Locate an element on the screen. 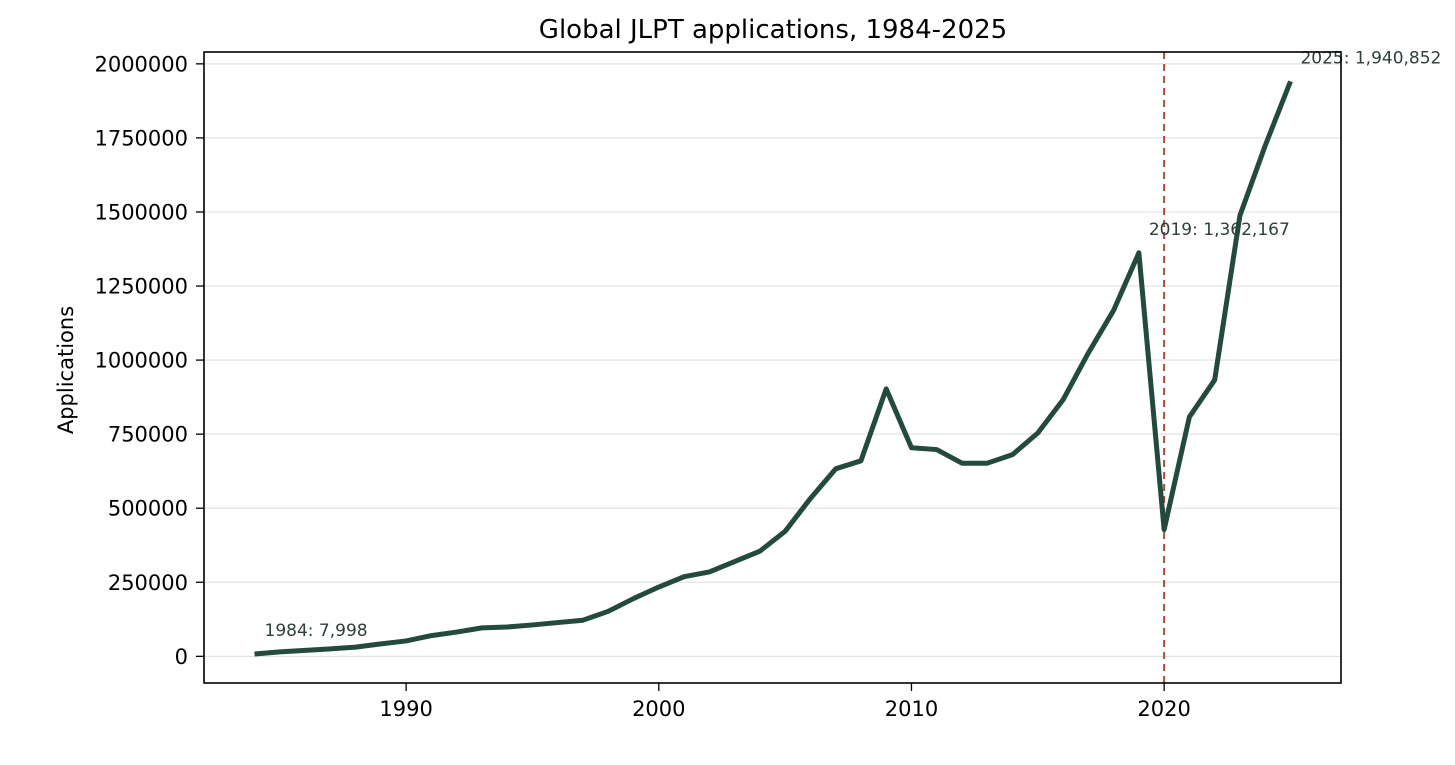  data-annotation: 2019: 1,362,167 is located at coordinates (1219, 230).